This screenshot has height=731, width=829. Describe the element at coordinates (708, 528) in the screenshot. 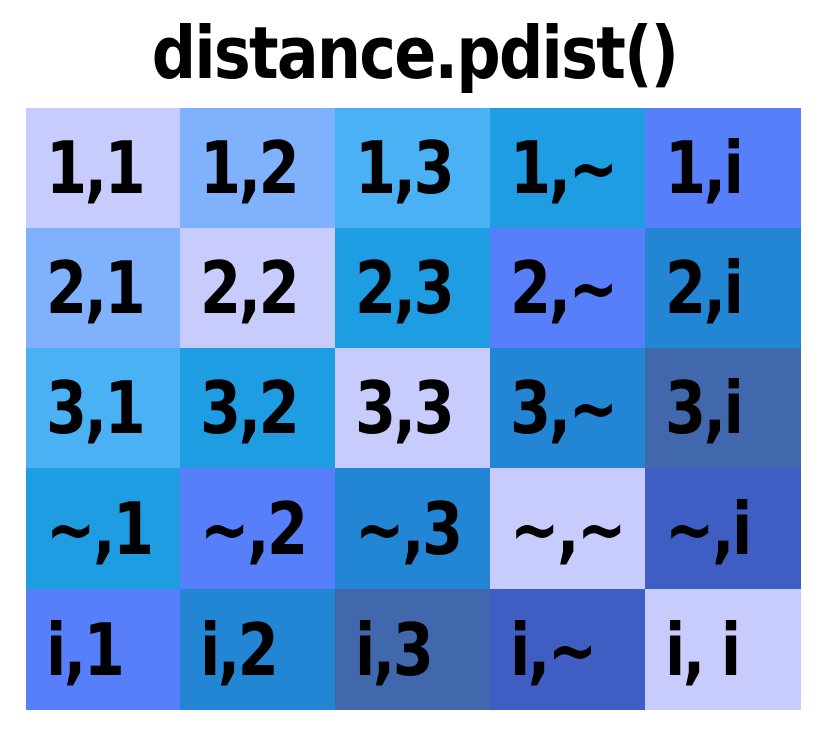

I see `matrix-cell-label: ~,i` at that location.